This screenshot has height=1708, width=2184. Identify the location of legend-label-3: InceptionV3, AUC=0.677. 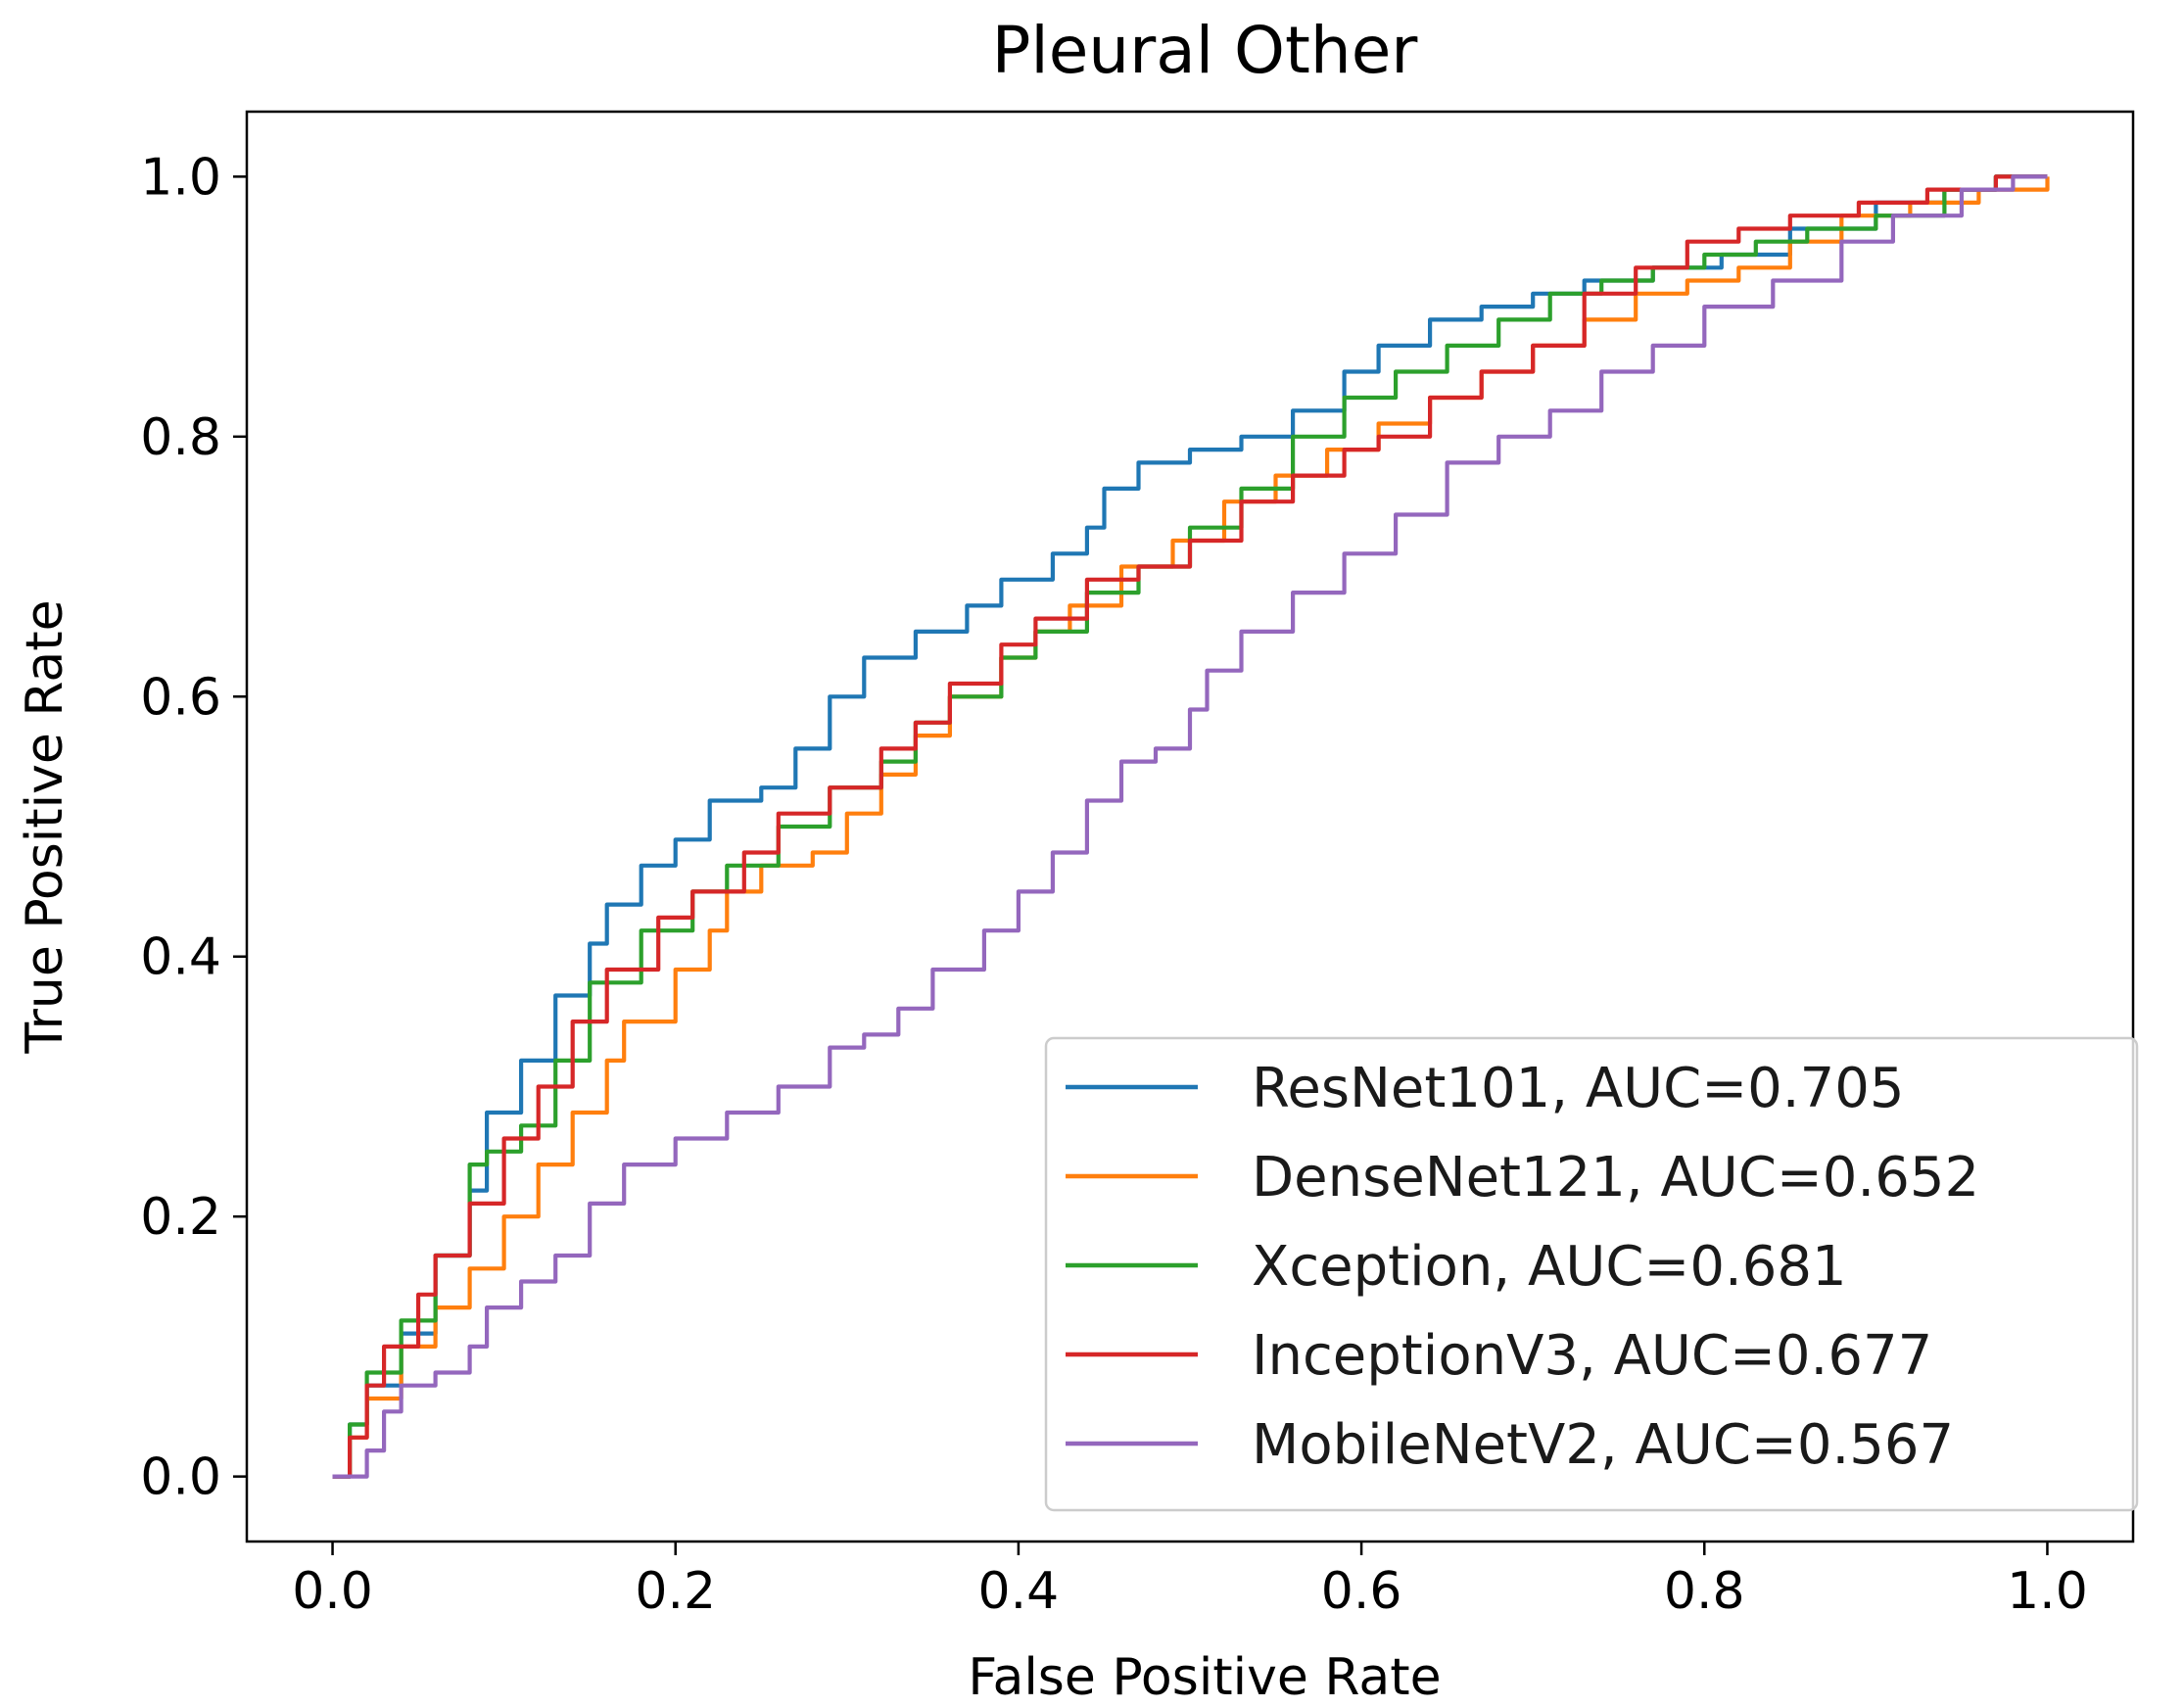
(1592, 1356).